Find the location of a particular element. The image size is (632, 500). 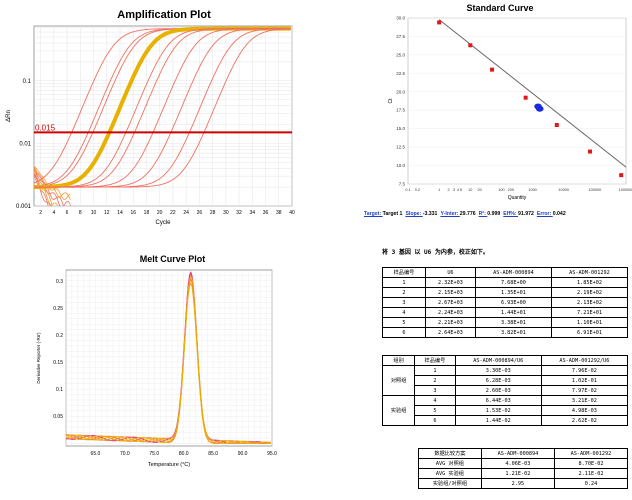

baseline-noise-line is located at coordinates (52, 187).